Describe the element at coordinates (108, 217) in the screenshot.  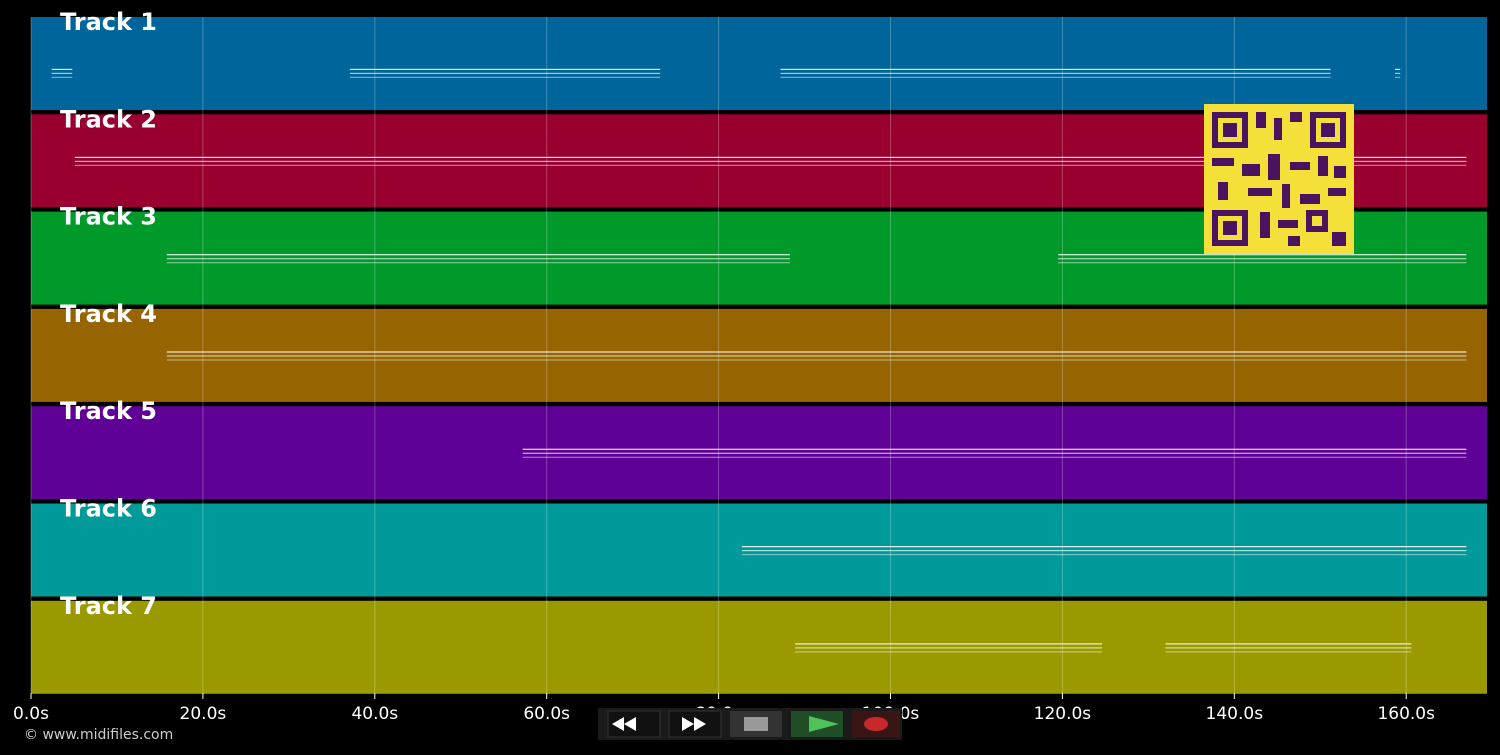
I see `track-label: Track 3` at that location.